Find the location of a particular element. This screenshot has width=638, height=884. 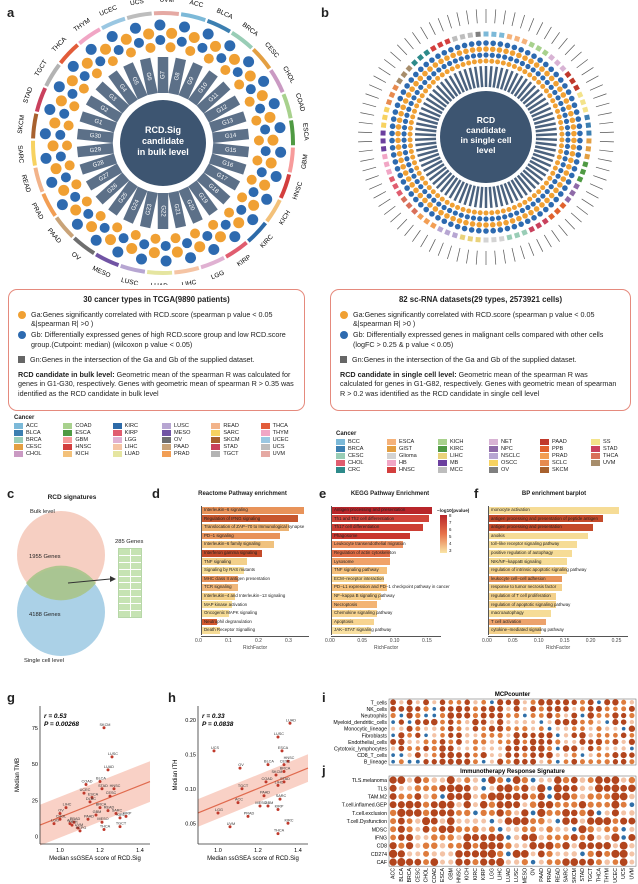

bar-label: Death Receptor Signalling is located at coordinates (230, 630).